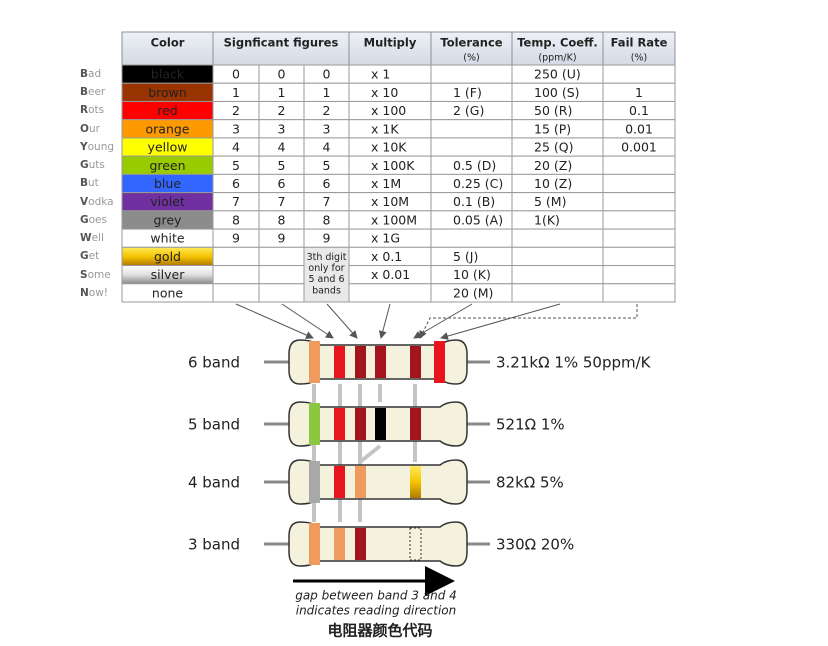 This screenshot has height=646, width=828. What do you see at coordinates (167, 256) in the screenshot?
I see `color-name: gold` at bounding box center [167, 256].